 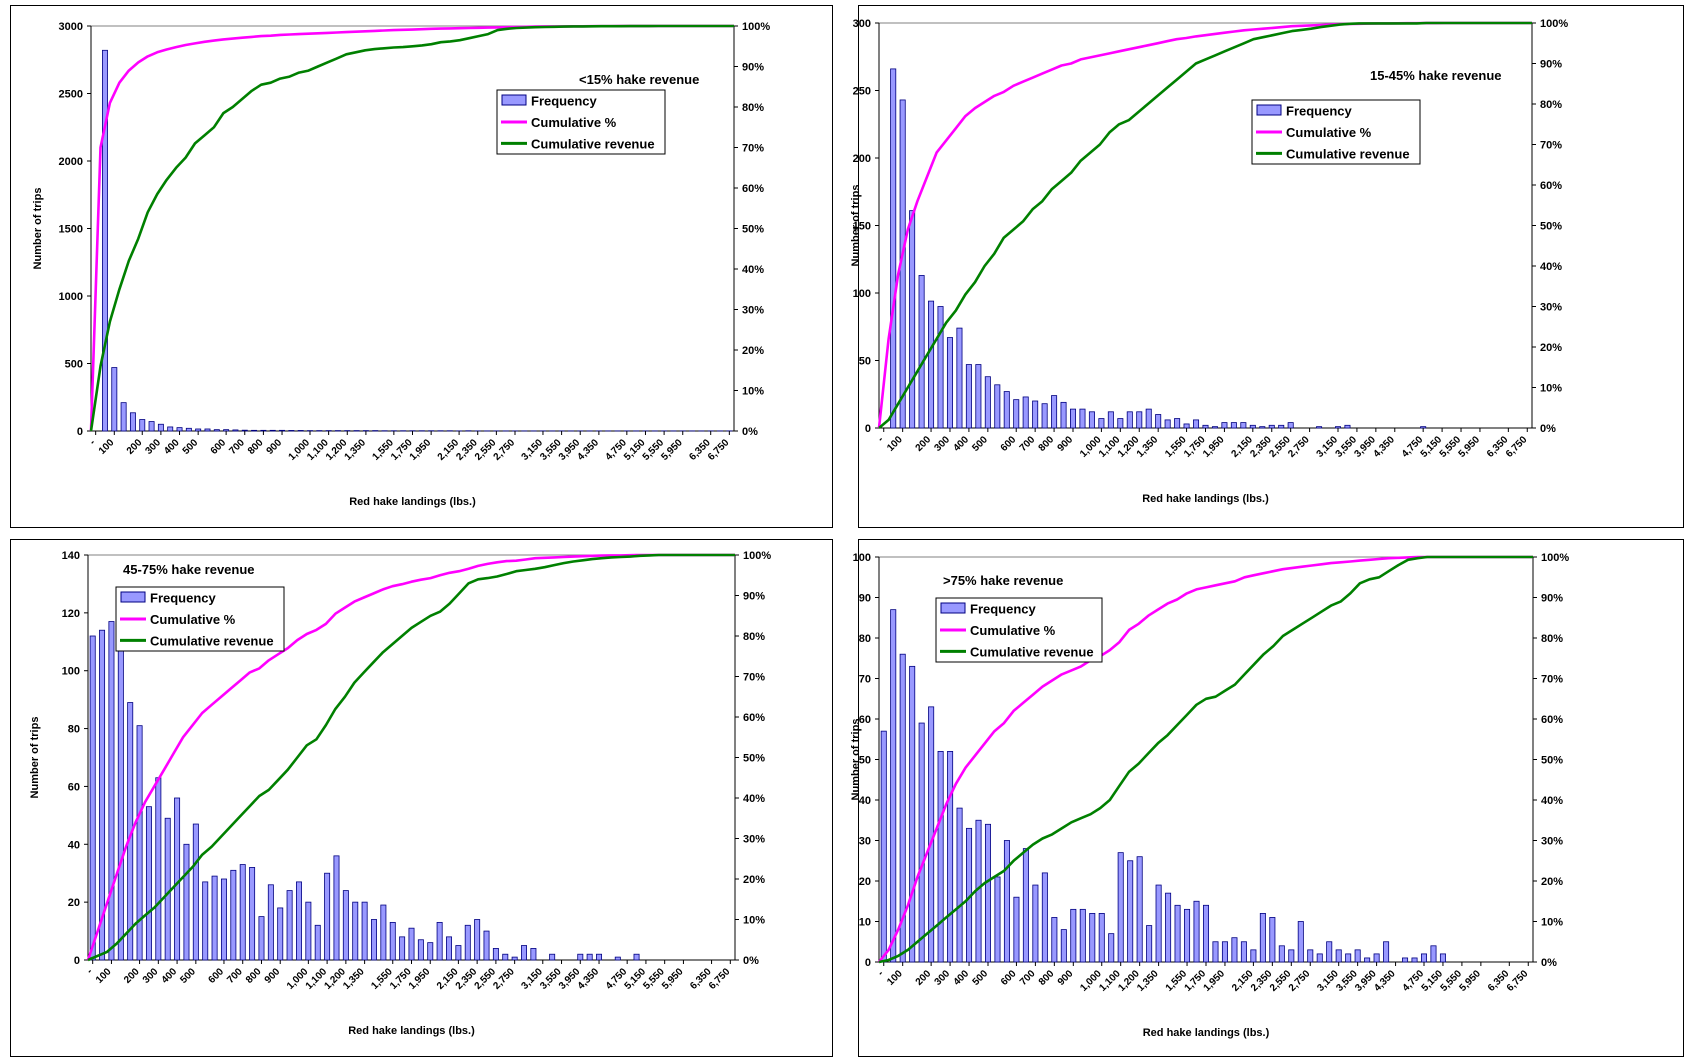 I want to click on x-tick-label: 600, so click(x=1009, y=444).